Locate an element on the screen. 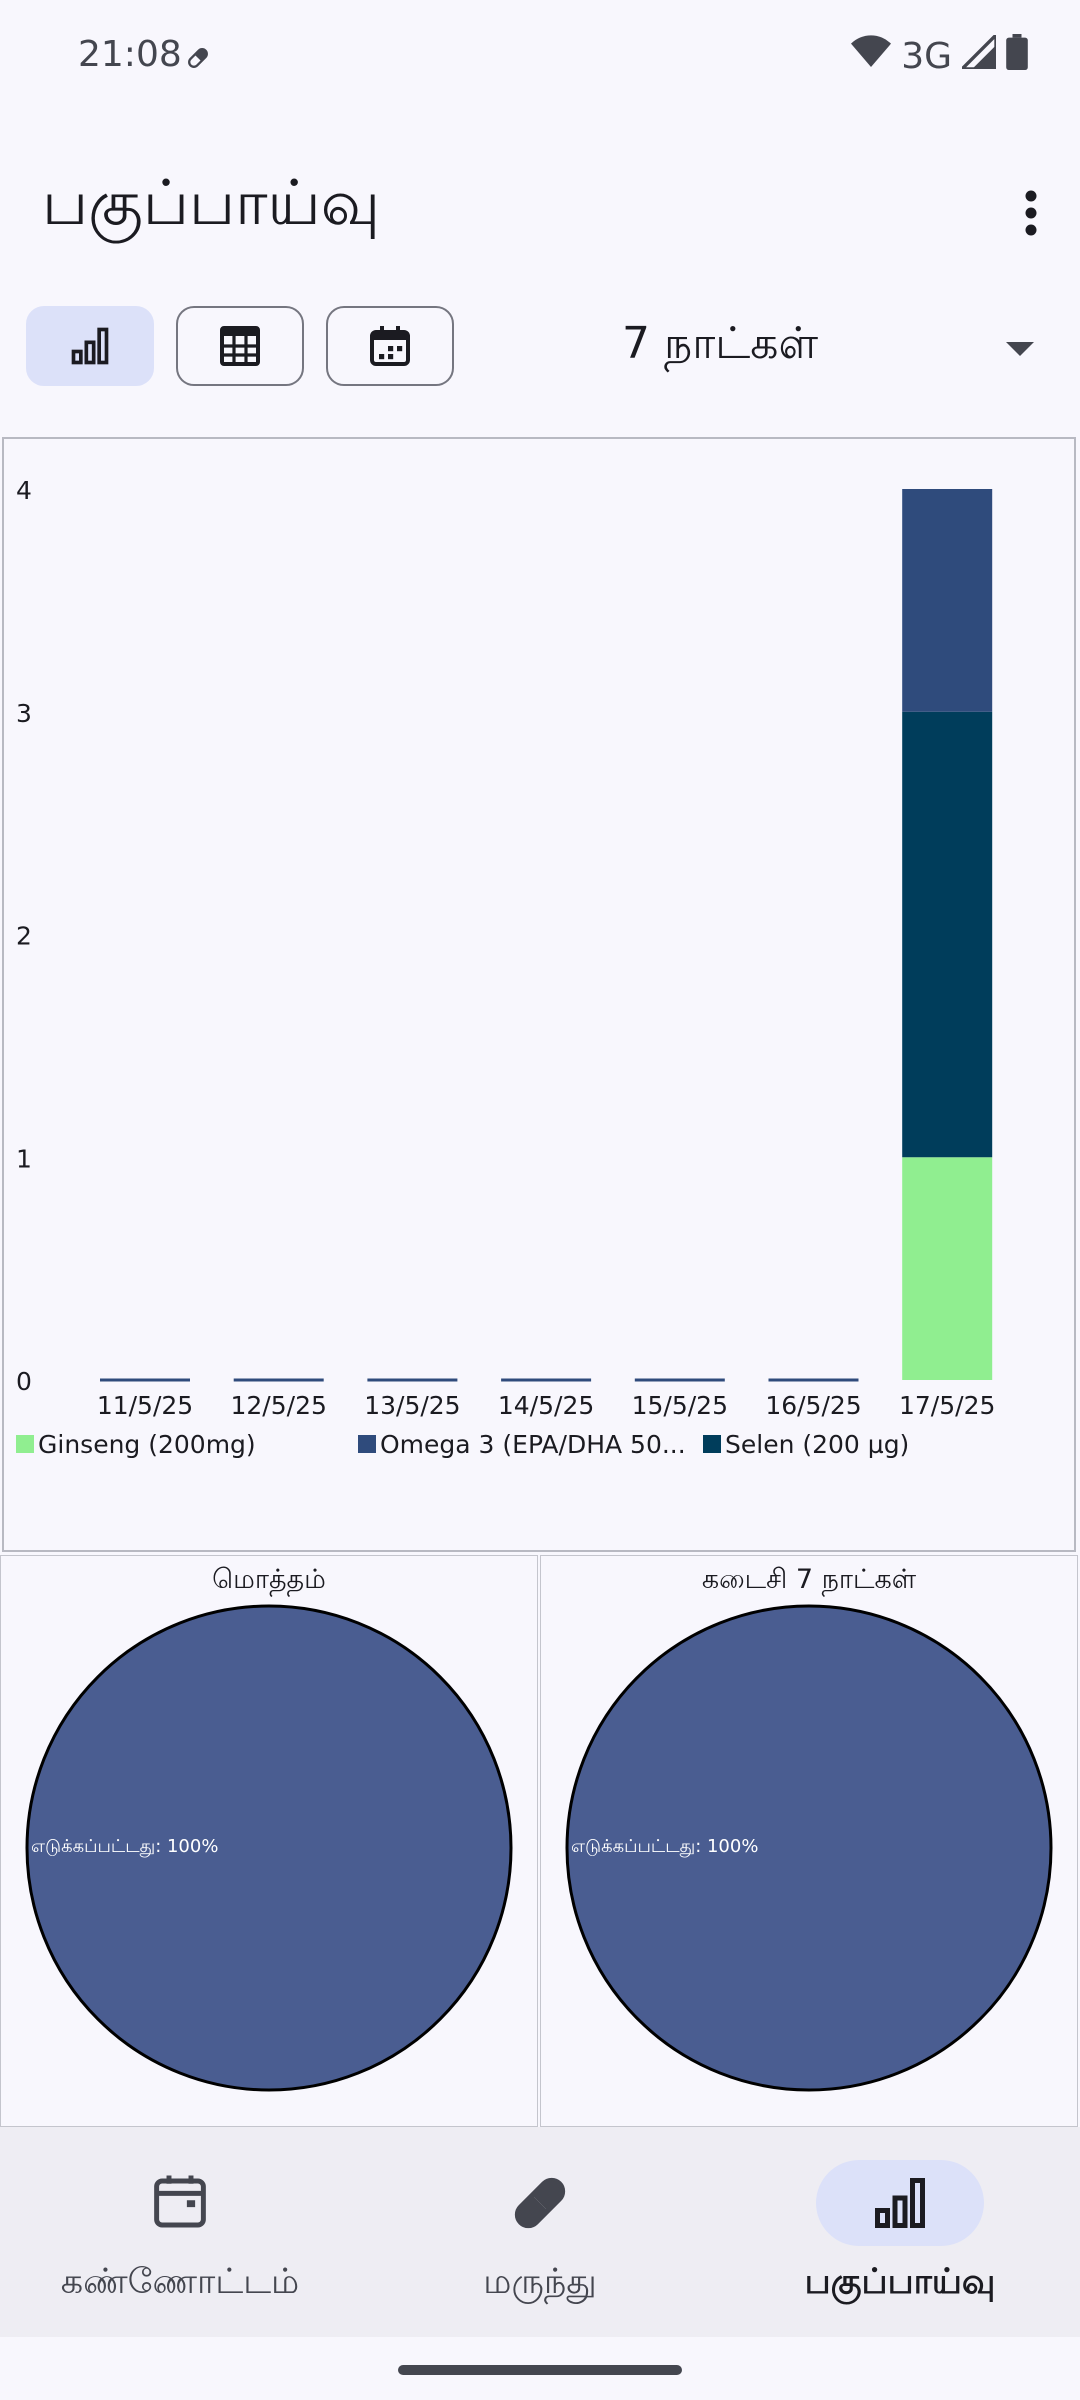  y-tick-label: 4 is located at coordinates (24, 490).